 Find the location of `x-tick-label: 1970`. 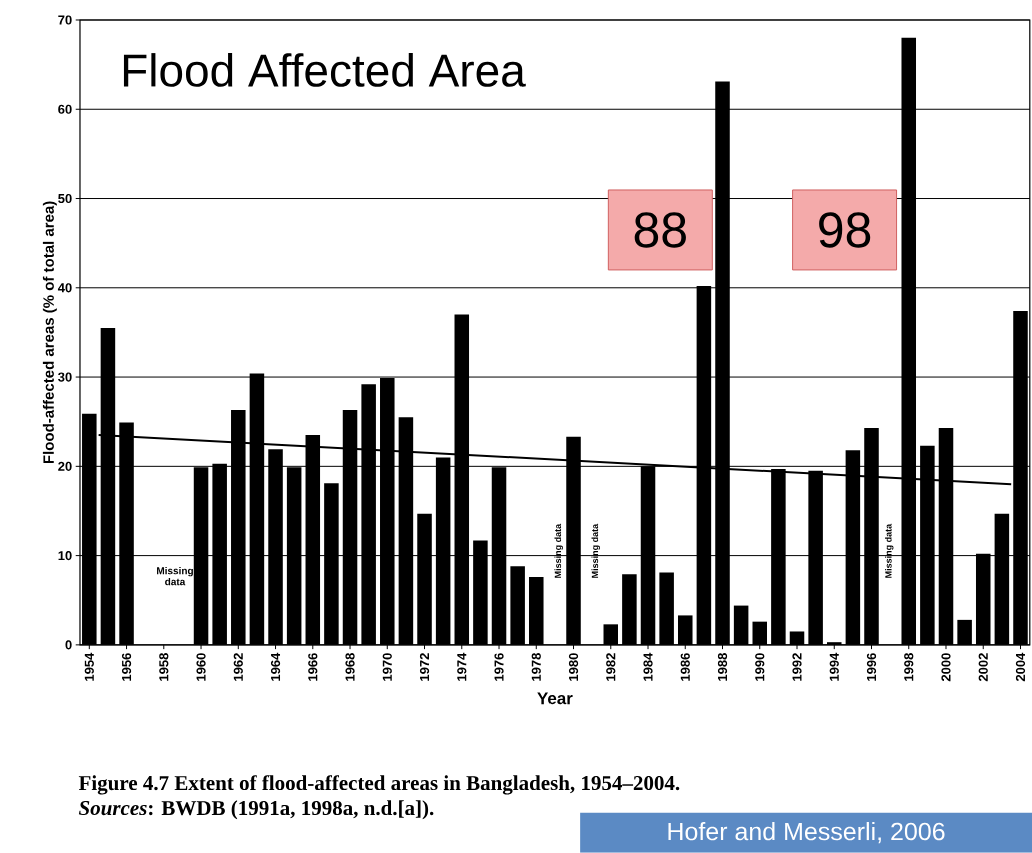

x-tick-label: 1970 is located at coordinates (387, 667).